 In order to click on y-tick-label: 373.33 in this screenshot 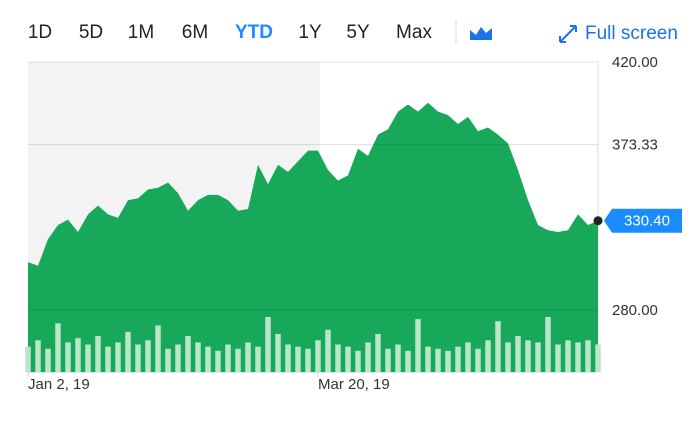, I will do `click(635, 145)`.